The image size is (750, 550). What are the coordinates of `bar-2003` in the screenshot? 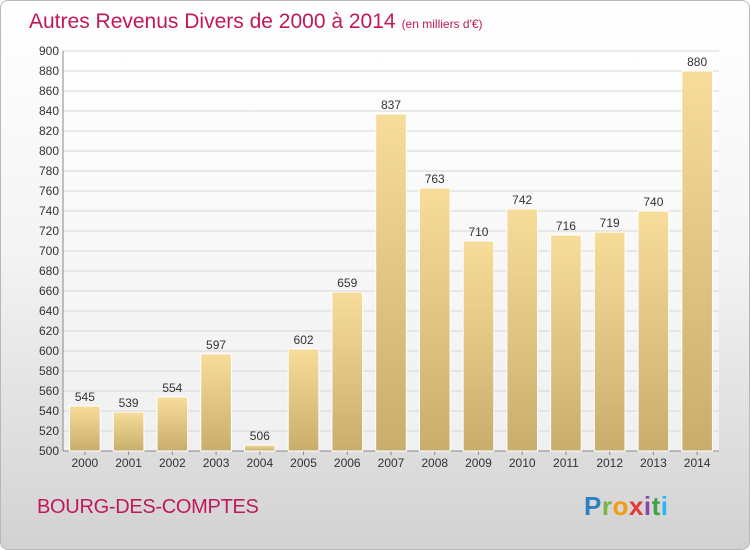 It's located at (216, 402).